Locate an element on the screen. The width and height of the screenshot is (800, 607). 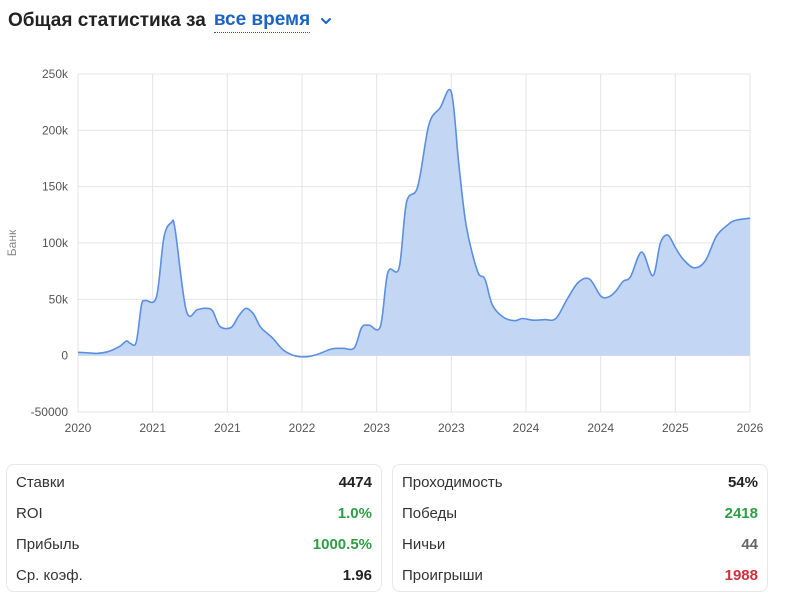
stat-row: Проигрыши 1988 is located at coordinates (580, 575).